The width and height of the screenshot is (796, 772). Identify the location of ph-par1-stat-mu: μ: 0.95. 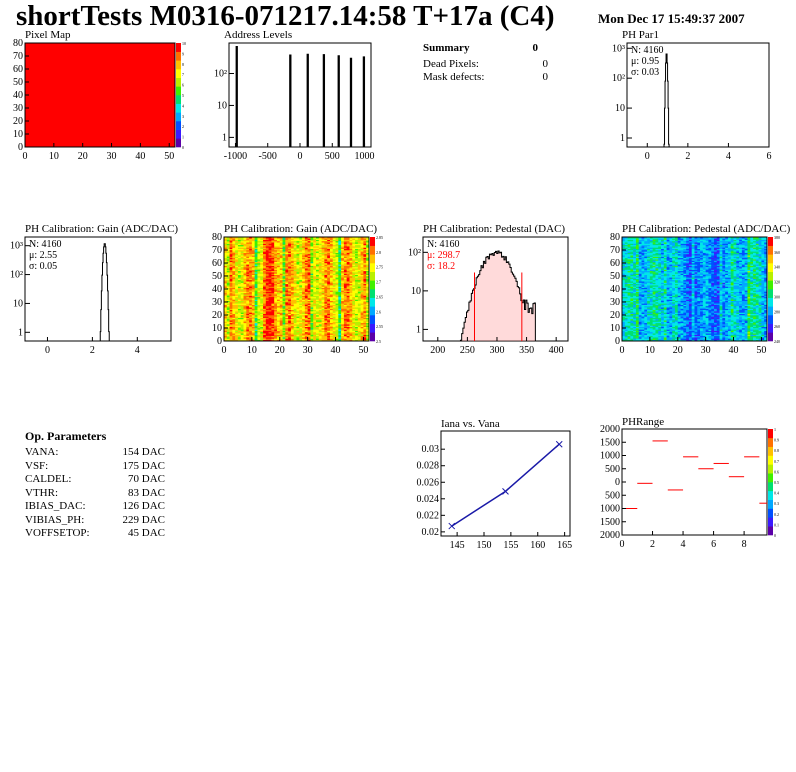
(645, 61).